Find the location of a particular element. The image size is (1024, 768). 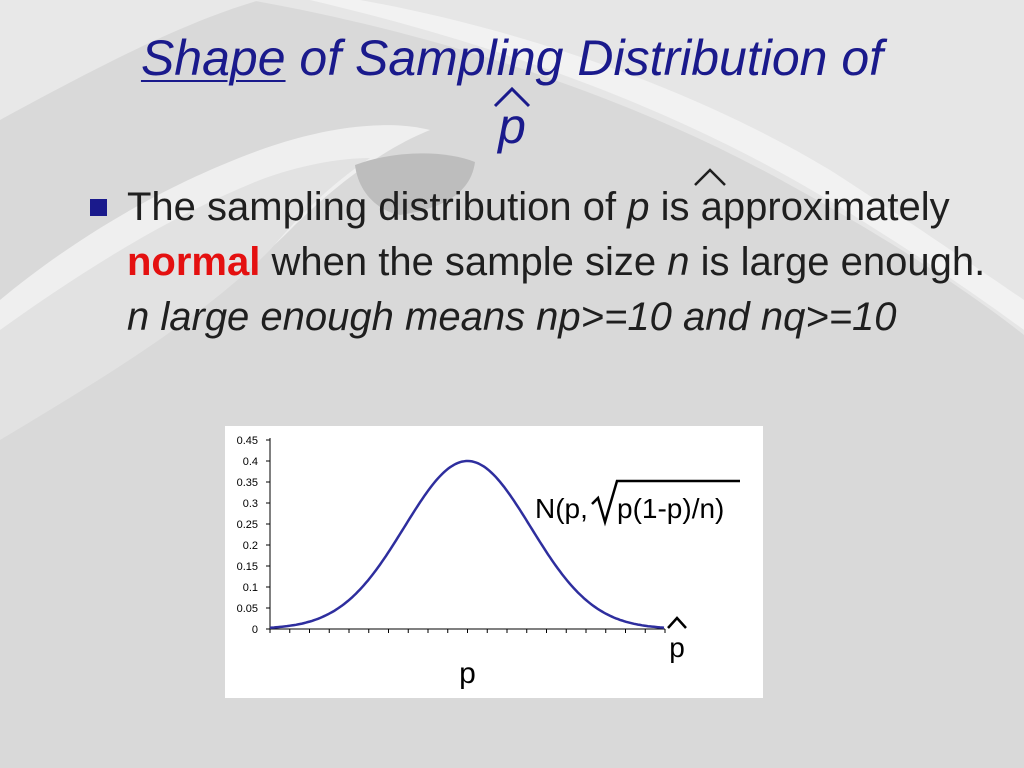

y-tick-label: 0.2 is located at coordinates (250, 546).